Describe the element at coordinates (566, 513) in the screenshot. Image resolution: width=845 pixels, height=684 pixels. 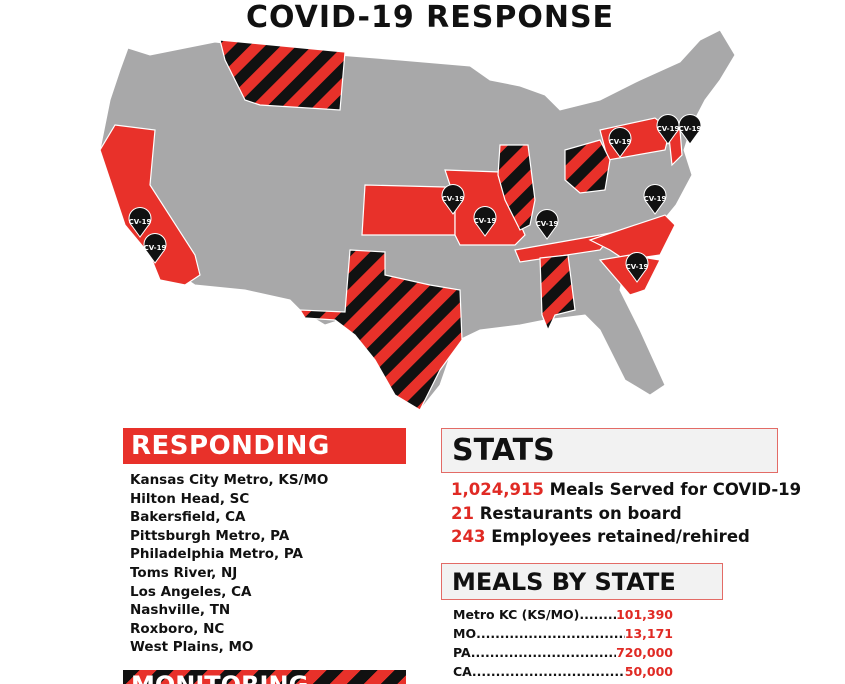
I see `stat-item: 21 Restaurants on board` at that location.